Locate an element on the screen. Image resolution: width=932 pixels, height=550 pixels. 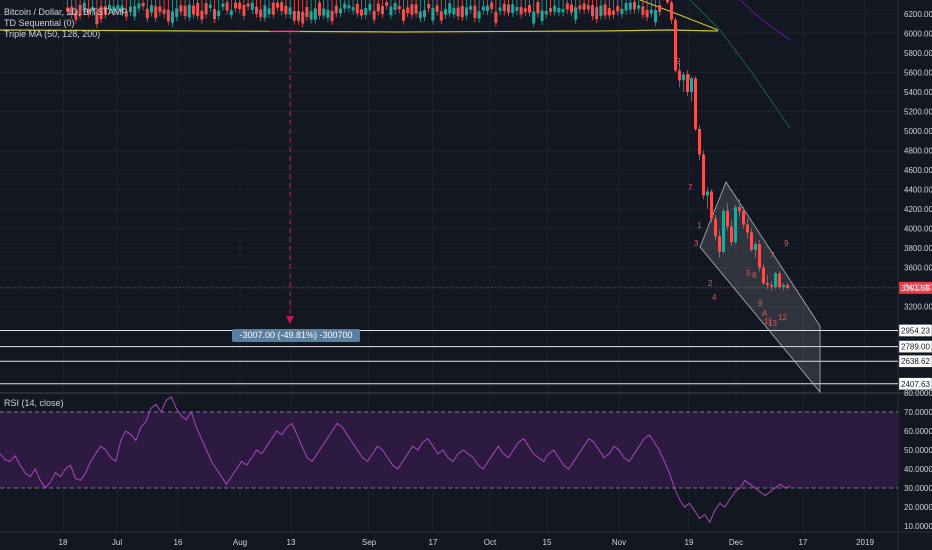
measure-tool is located at coordinates (285, 177).